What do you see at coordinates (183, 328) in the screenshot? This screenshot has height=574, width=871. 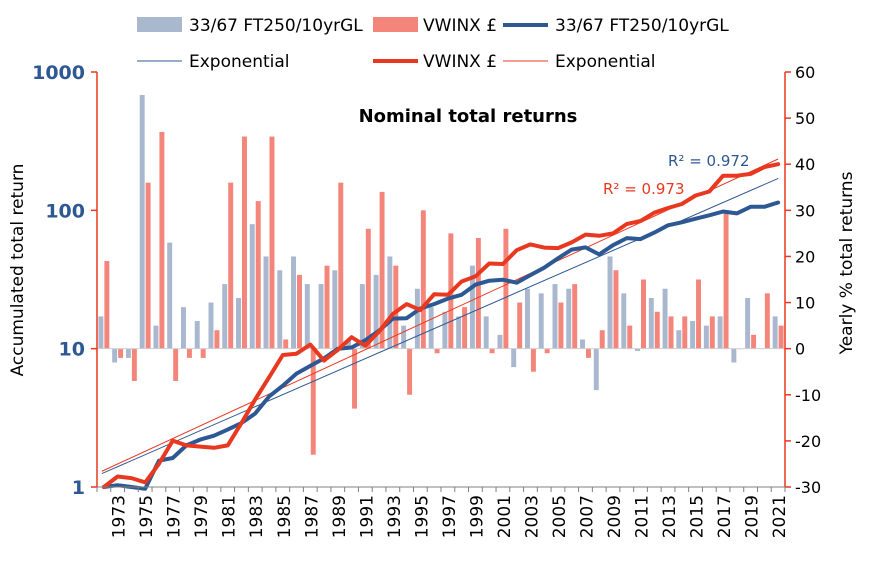 I see `bar-ft-1978` at bounding box center [183, 328].